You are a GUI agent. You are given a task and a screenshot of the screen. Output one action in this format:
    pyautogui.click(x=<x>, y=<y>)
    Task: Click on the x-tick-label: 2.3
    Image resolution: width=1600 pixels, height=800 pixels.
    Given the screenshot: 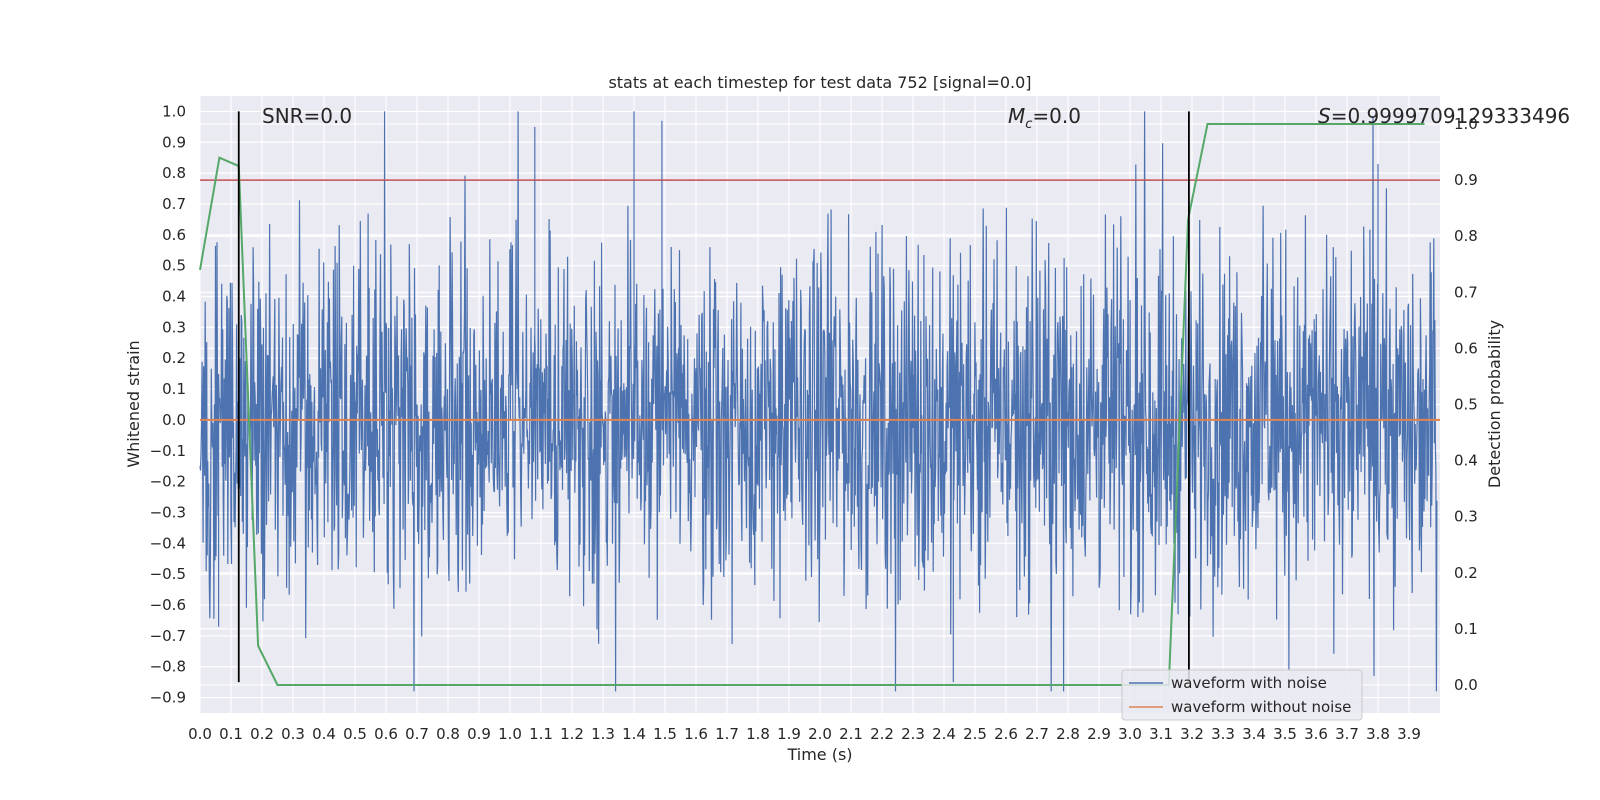 What is the action you would take?
    pyautogui.click(x=913, y=734)
    